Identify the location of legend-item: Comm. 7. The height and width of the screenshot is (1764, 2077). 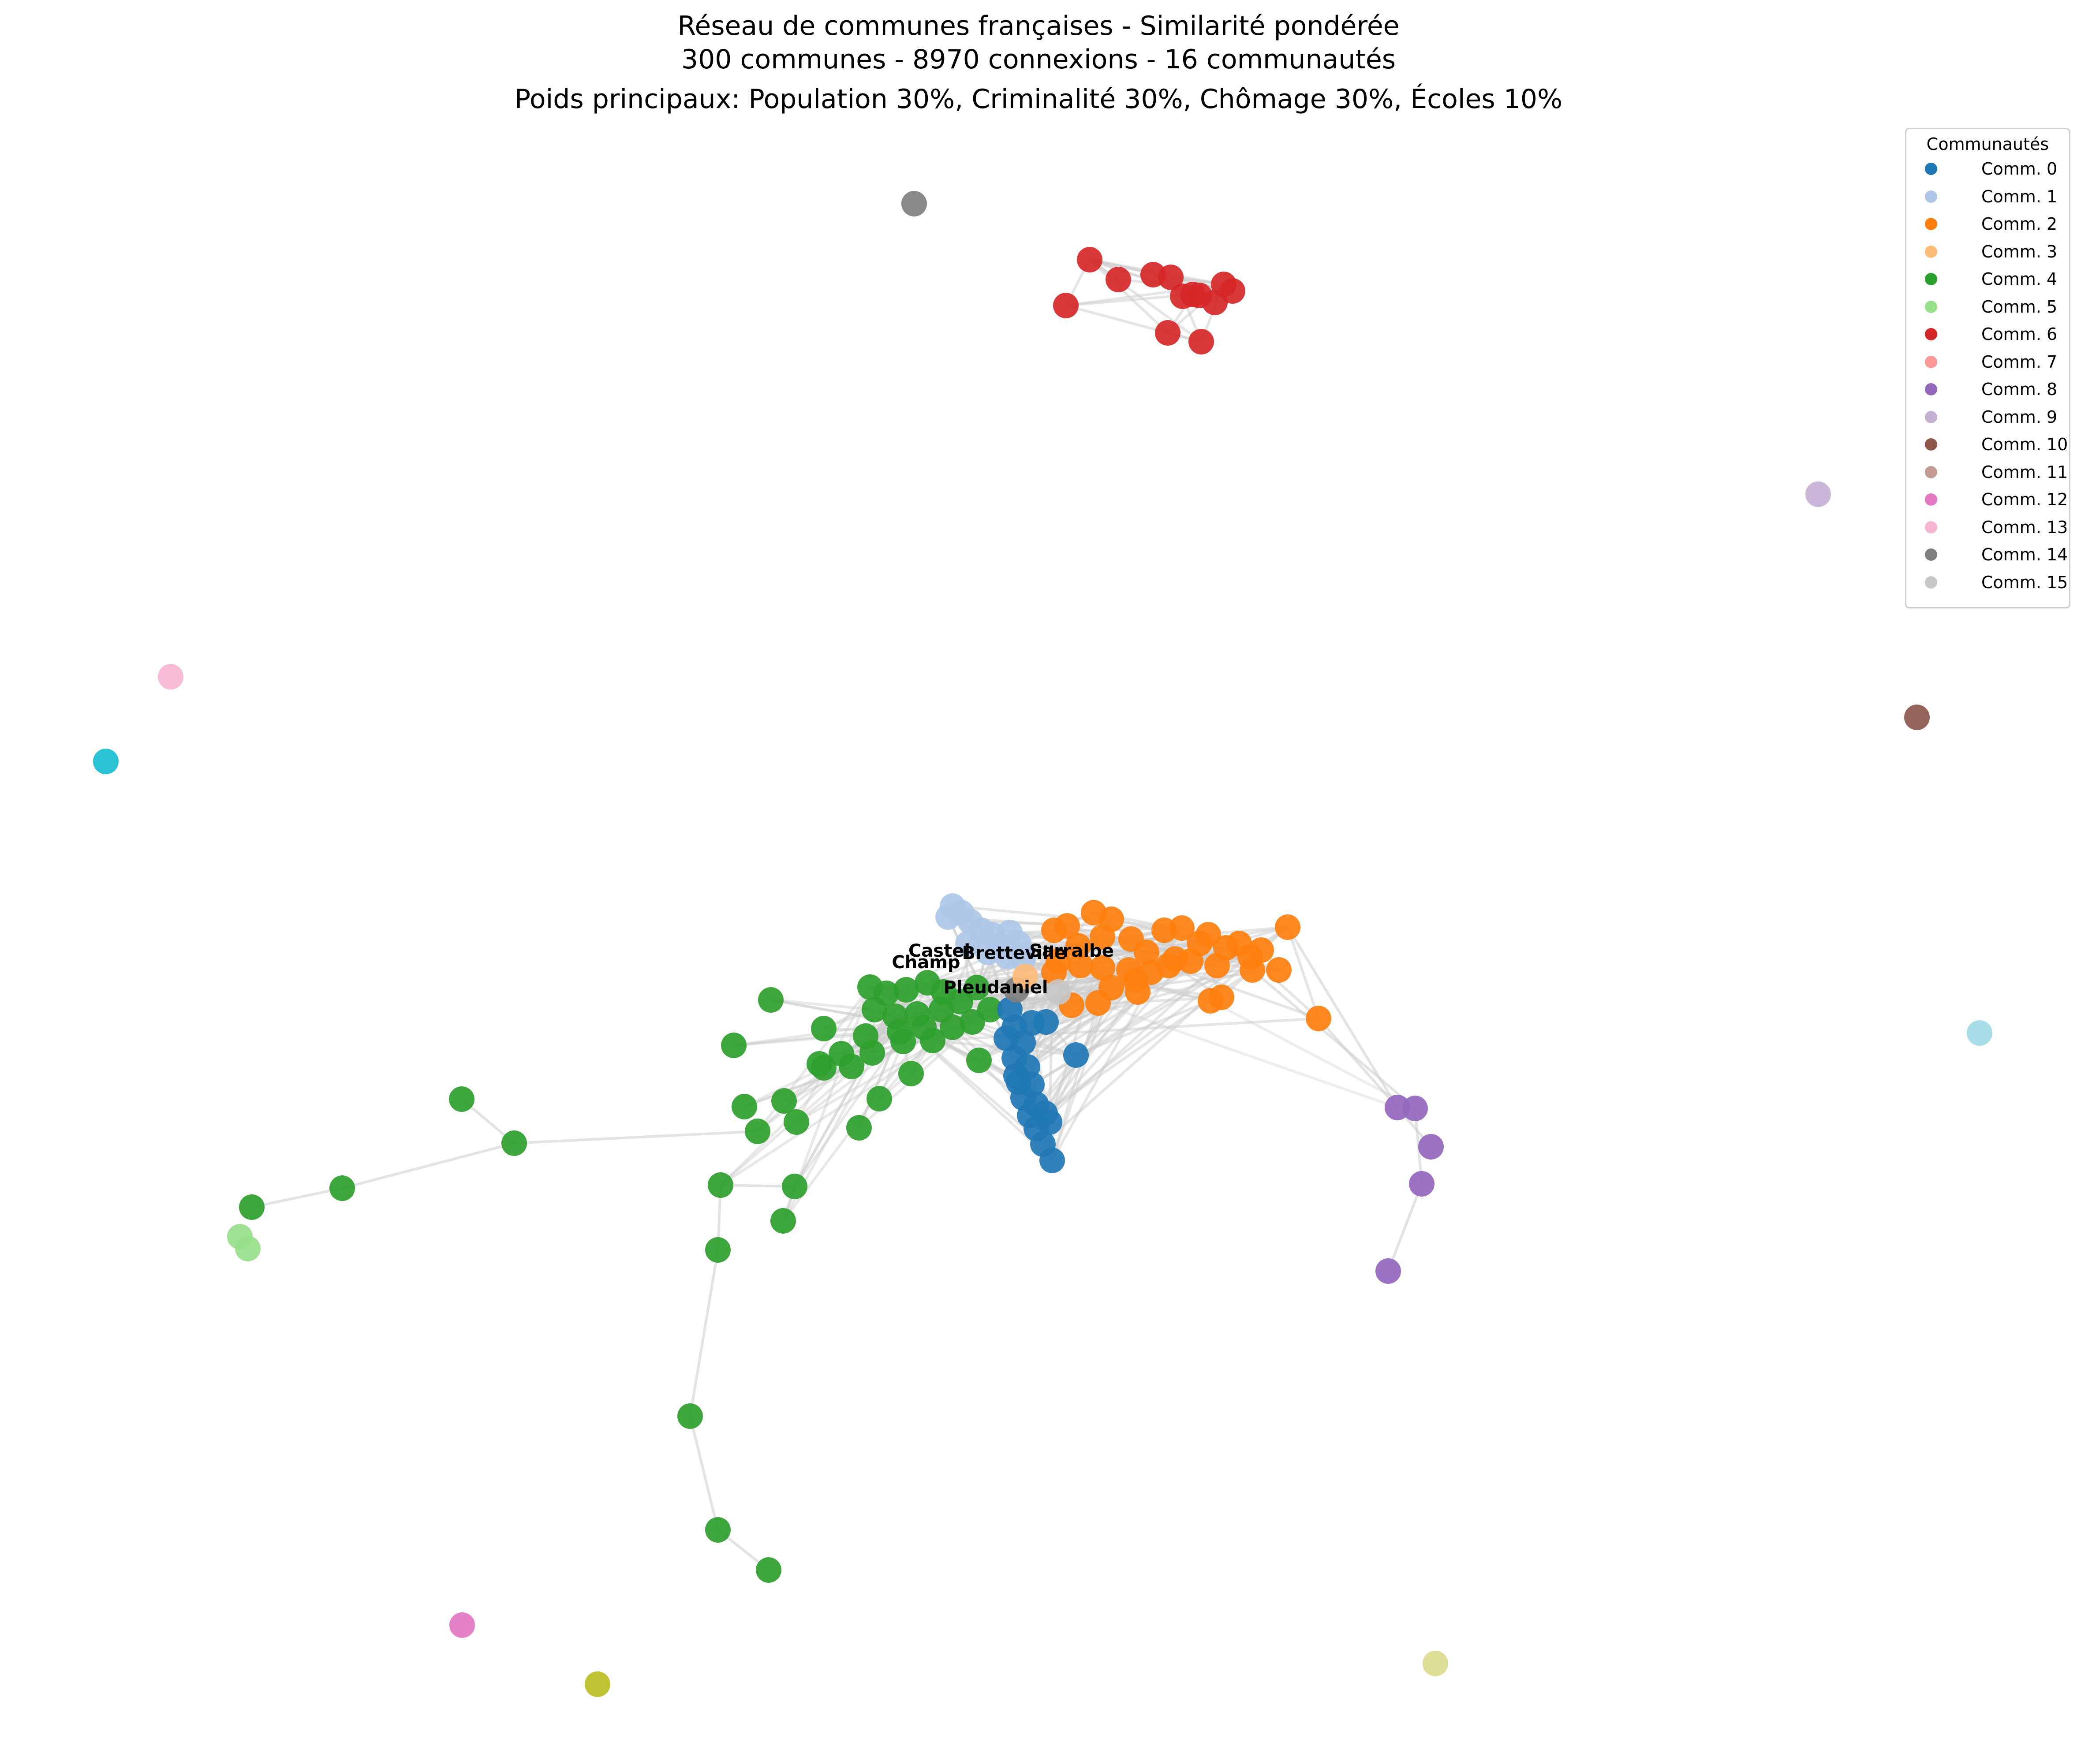
(1988, 362).